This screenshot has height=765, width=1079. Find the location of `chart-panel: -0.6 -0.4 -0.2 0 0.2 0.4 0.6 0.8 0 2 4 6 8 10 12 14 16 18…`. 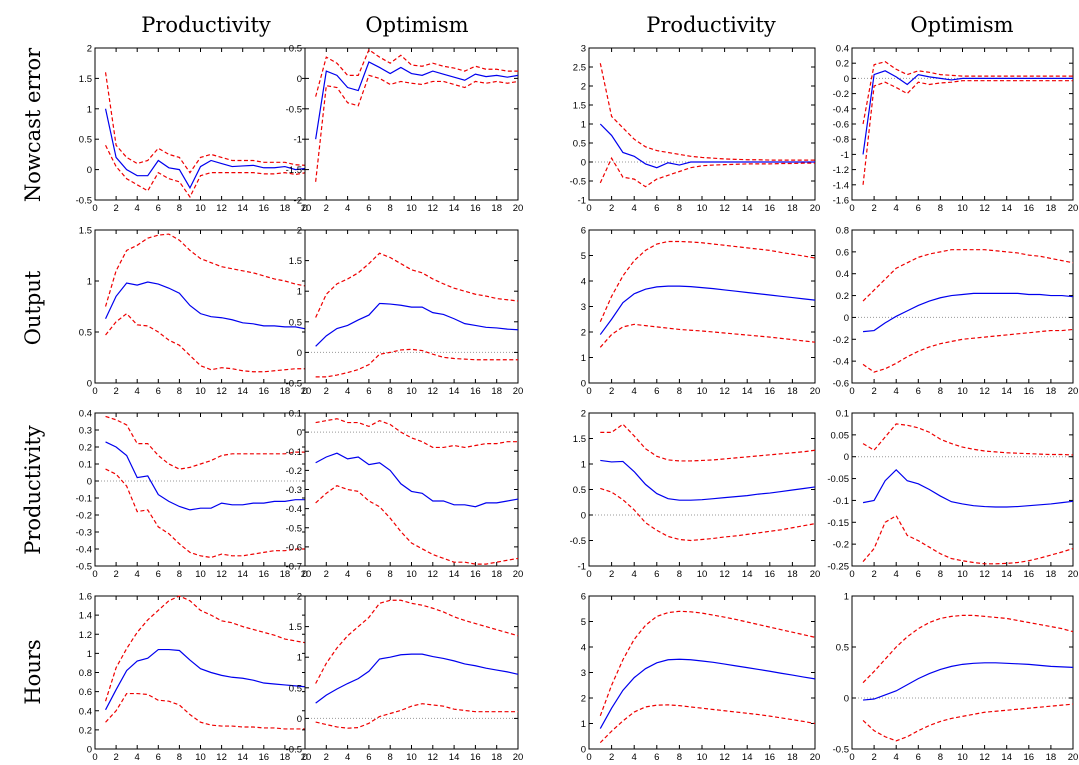

chart-panel: -0.6 -0.4 -0.2 0 0.2 0.4 0.6 0.8 0 2 4 6 8 10 12 14 16 18… is located at coordinates (956, 312).